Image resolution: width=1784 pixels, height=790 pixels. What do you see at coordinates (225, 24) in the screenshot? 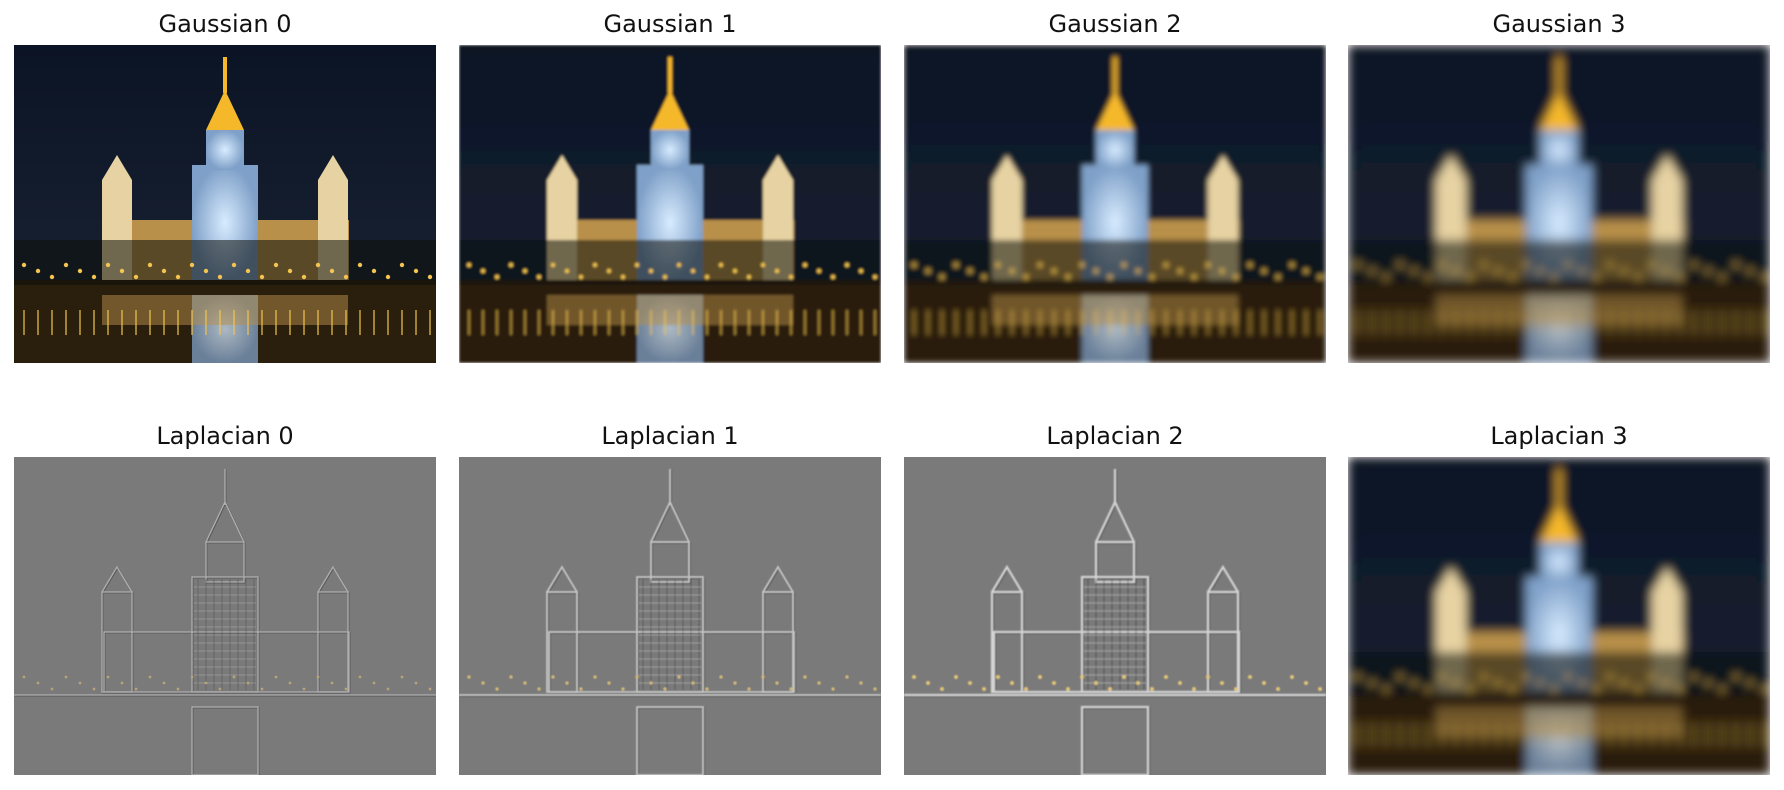
I see `panel-title: Gaussian 0` at bounding box center [225, 24].